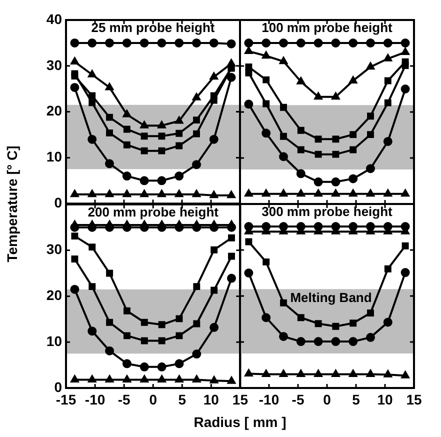 This screenshot has width=441, height=437. Describe the element at coordinates (154, 212) in the screenshot. I see `chart-title: 200 mm probe height` at that location.